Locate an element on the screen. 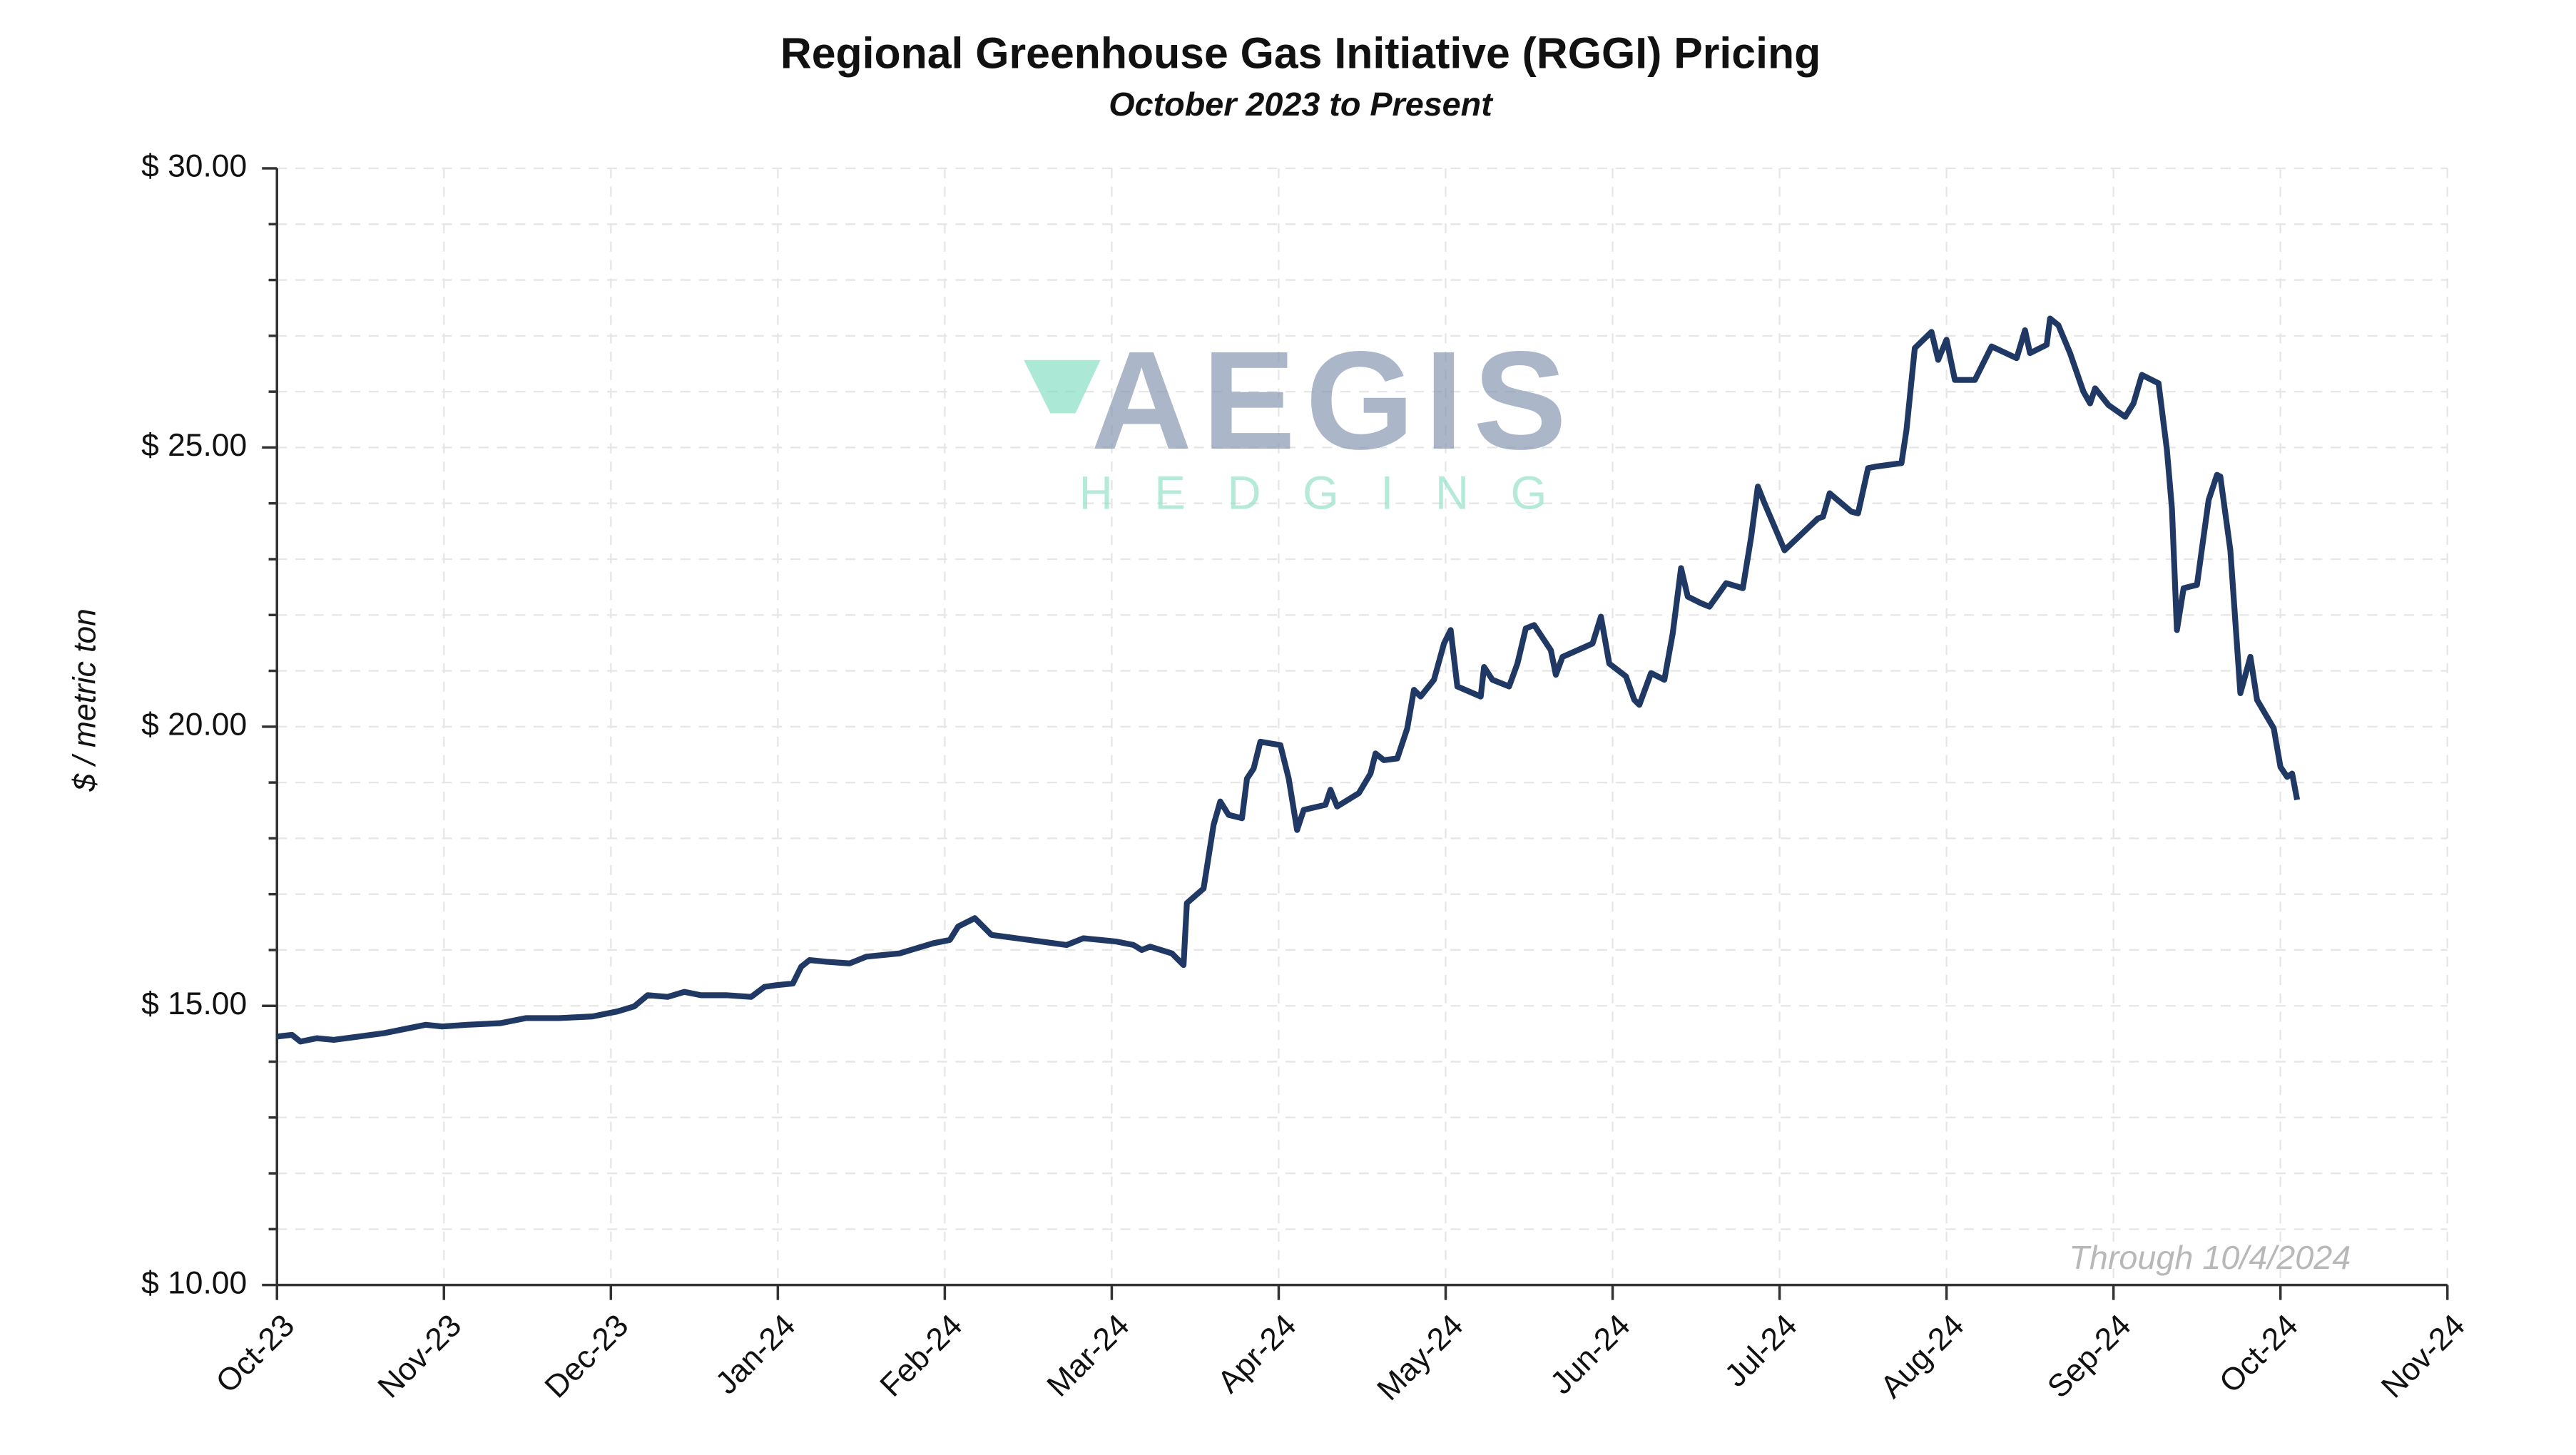 This screenshot has height=1455, width=2576. x-tick-label: Oct-23 is located at coordinates (255, 1354).